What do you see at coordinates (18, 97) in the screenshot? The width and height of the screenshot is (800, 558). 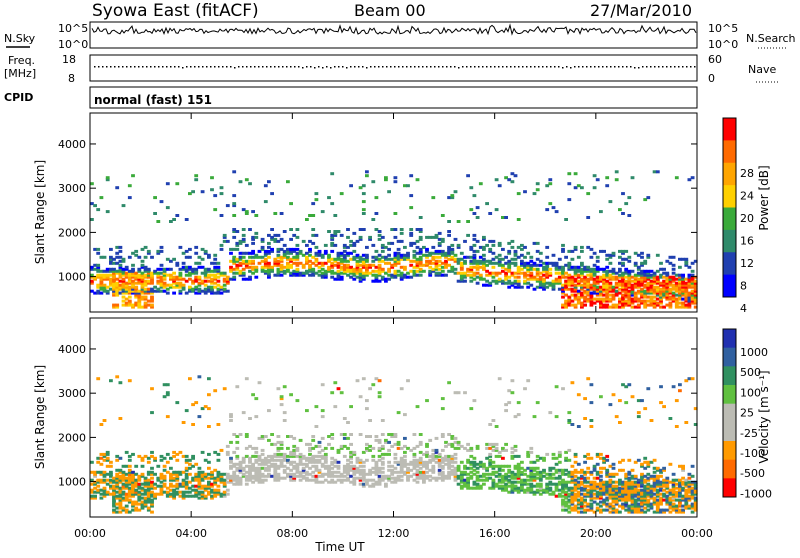 I see `cpid-label: CPID` at bounding box center [18, 97].